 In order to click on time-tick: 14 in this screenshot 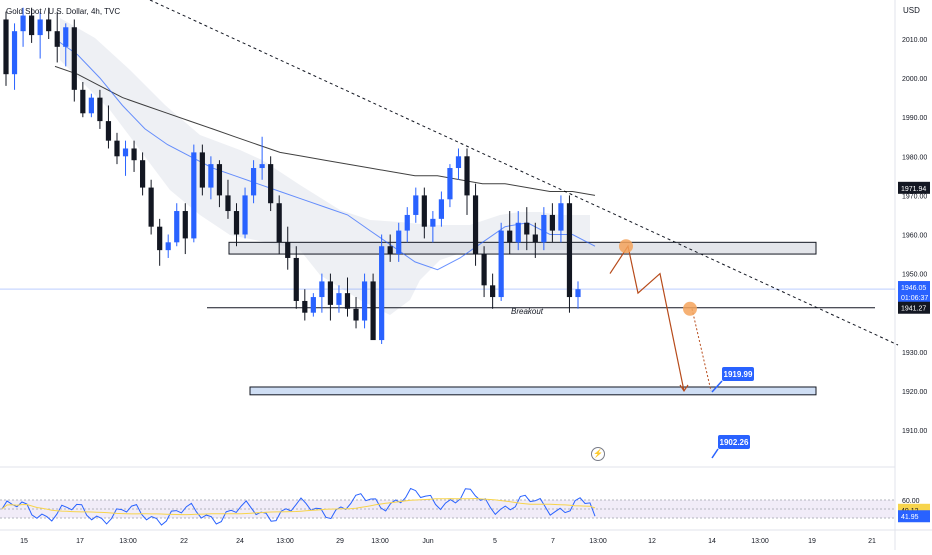, I will do `click(712, 541)`.